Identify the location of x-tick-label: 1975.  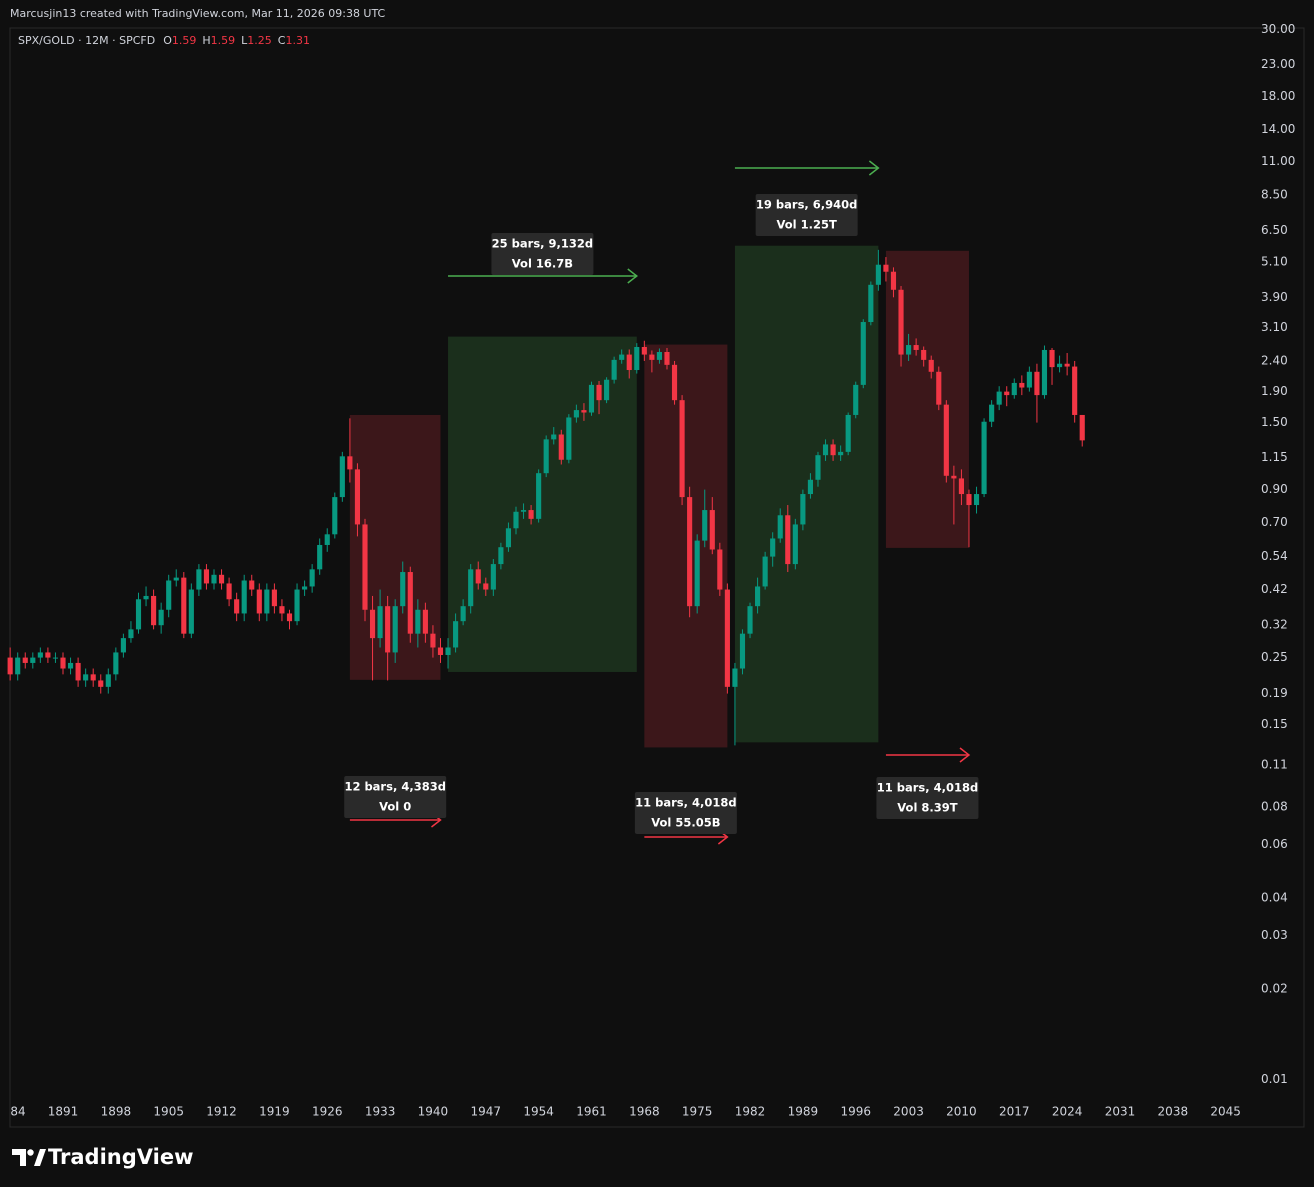
(697, 1112).